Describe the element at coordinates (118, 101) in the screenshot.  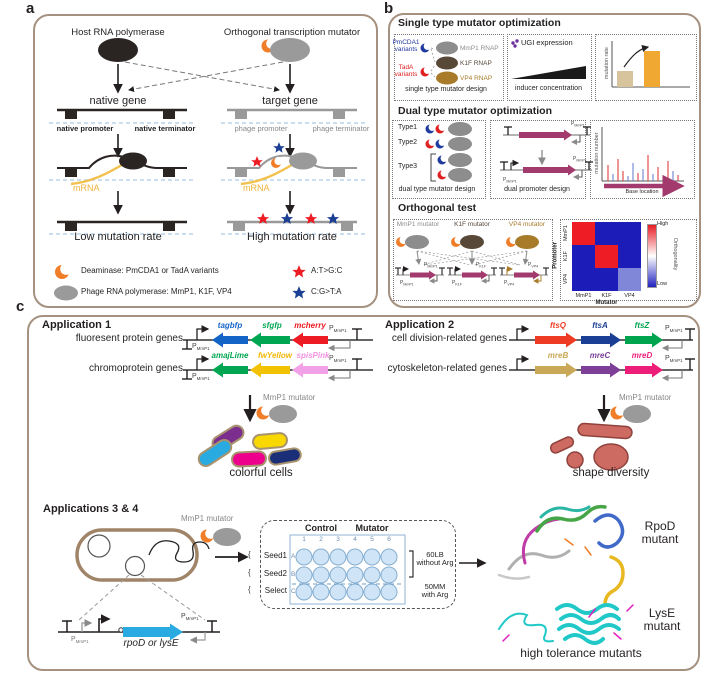
I see `native-gene-label: native gene` at that location.